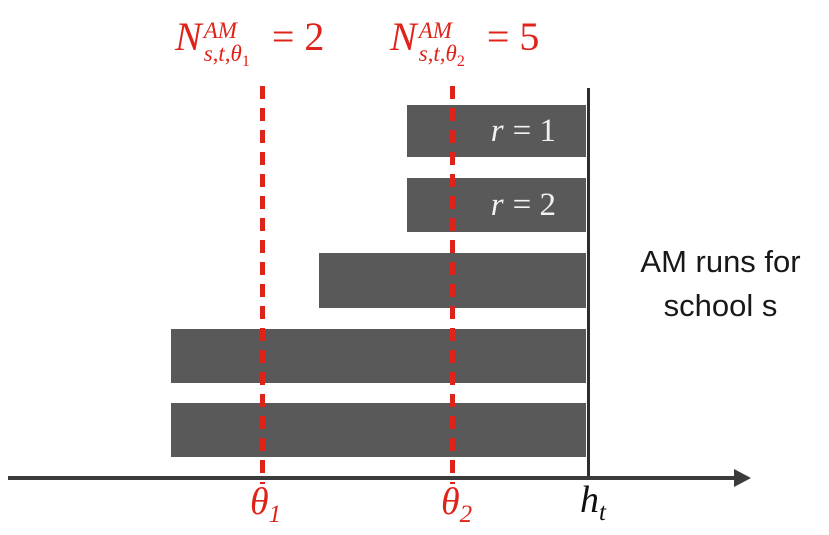 This screenshot has width=829, height=535. Describe the element at coordinates (513, 36) in the screenshot. I see `equals-value: = 5` at that location.